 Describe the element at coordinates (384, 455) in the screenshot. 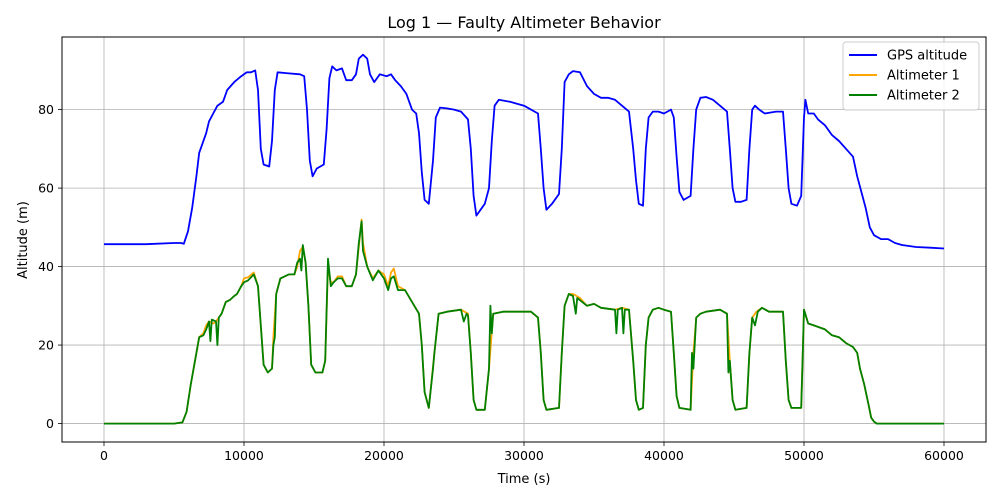

I see `x-tick-label: 20000` at that location.